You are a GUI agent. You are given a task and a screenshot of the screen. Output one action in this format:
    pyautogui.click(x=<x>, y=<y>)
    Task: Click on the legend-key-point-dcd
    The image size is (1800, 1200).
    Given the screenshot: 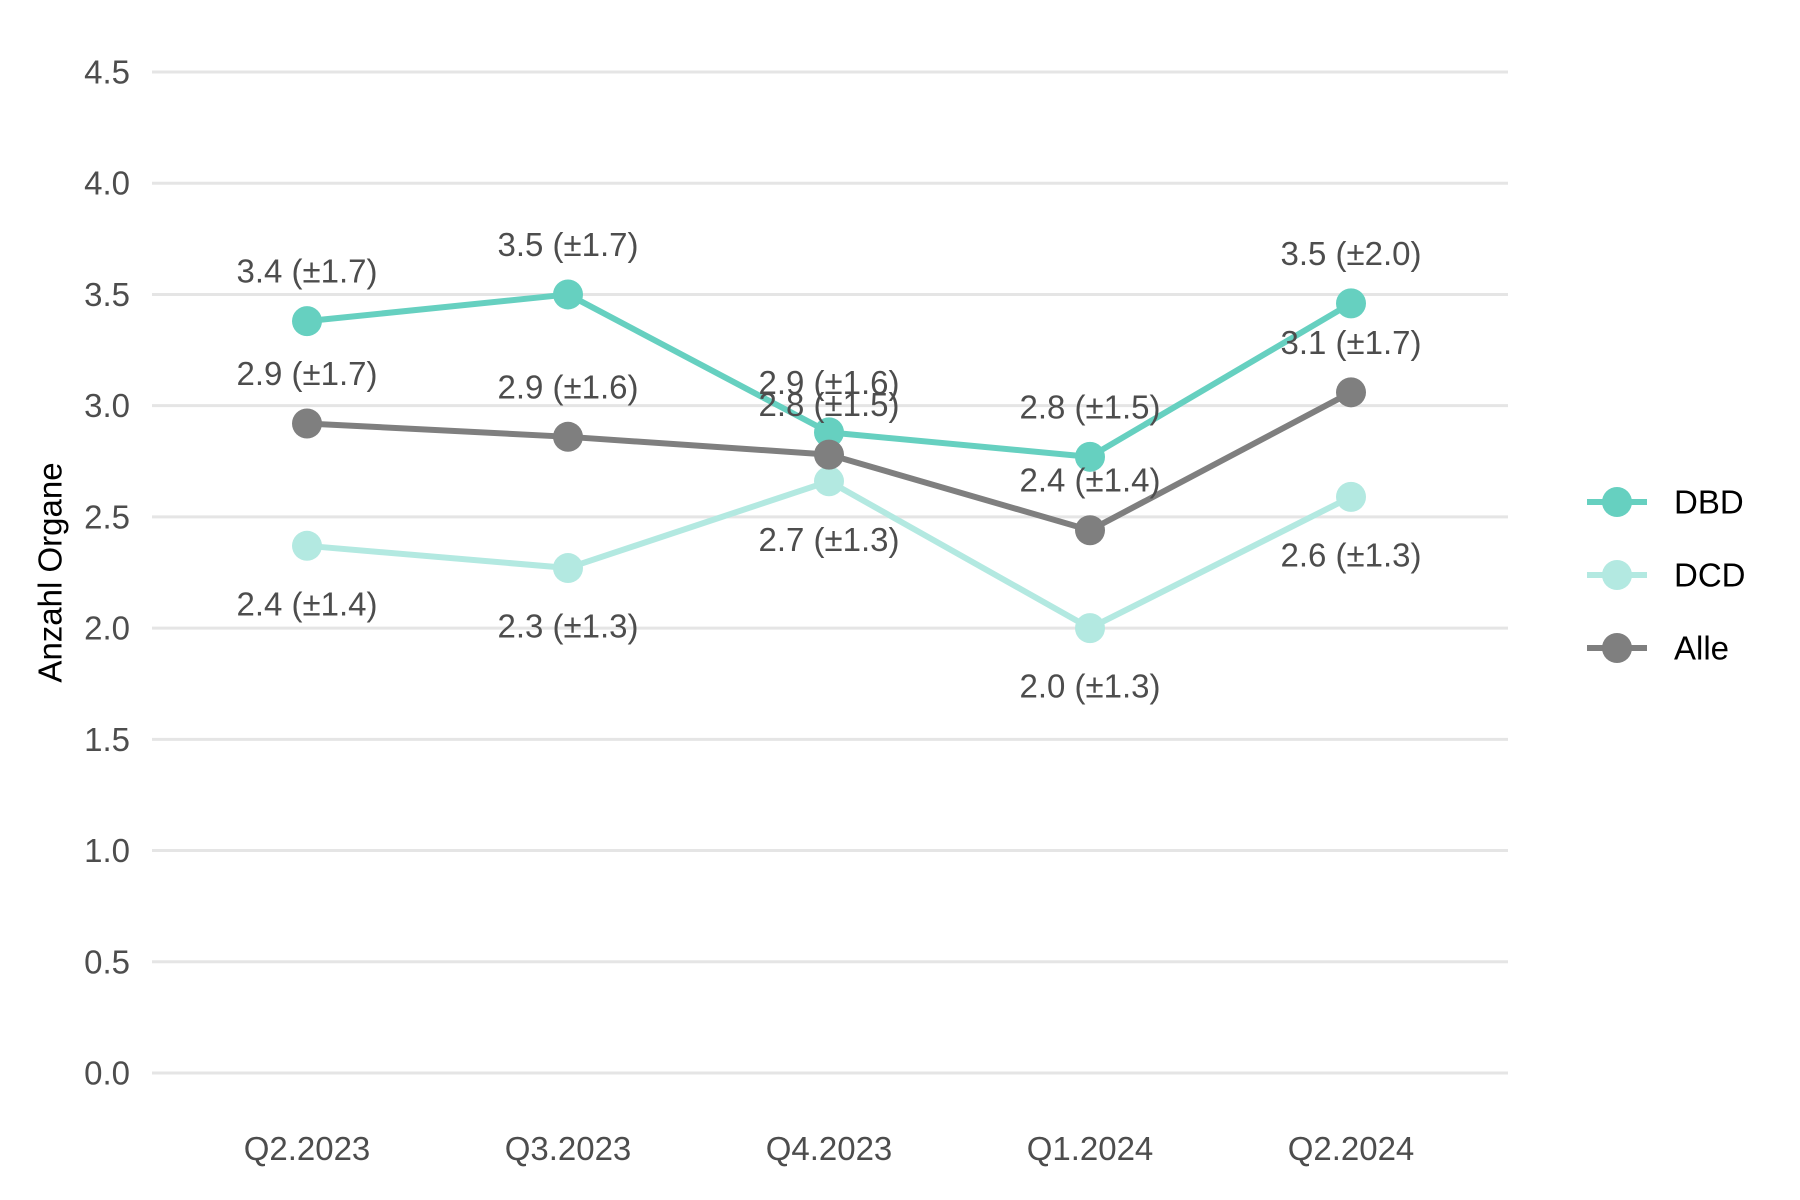 What is the action you would take?
    pyautogui.click(x=1617, y=575)
    